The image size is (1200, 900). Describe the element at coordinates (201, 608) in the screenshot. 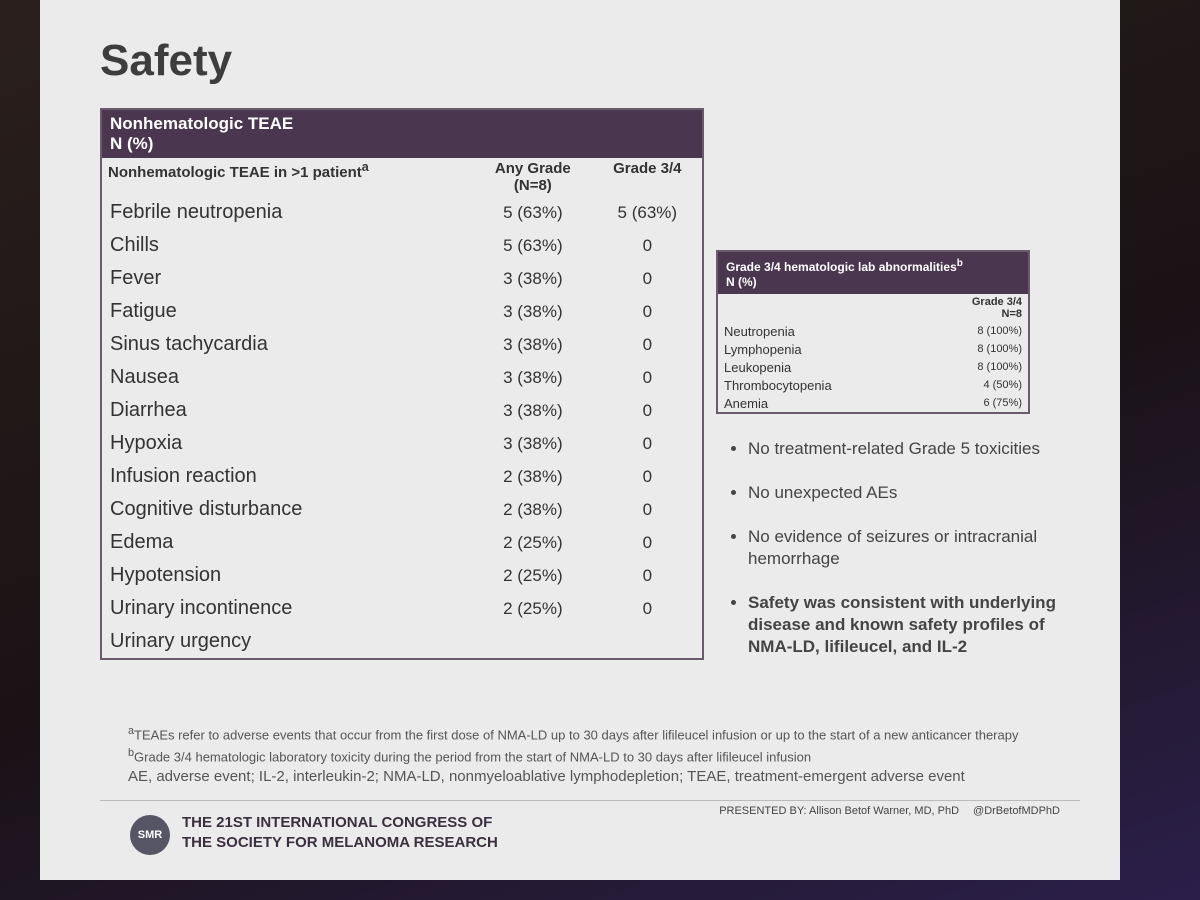

I see `name-cell: Urinary incontinence` at that location.